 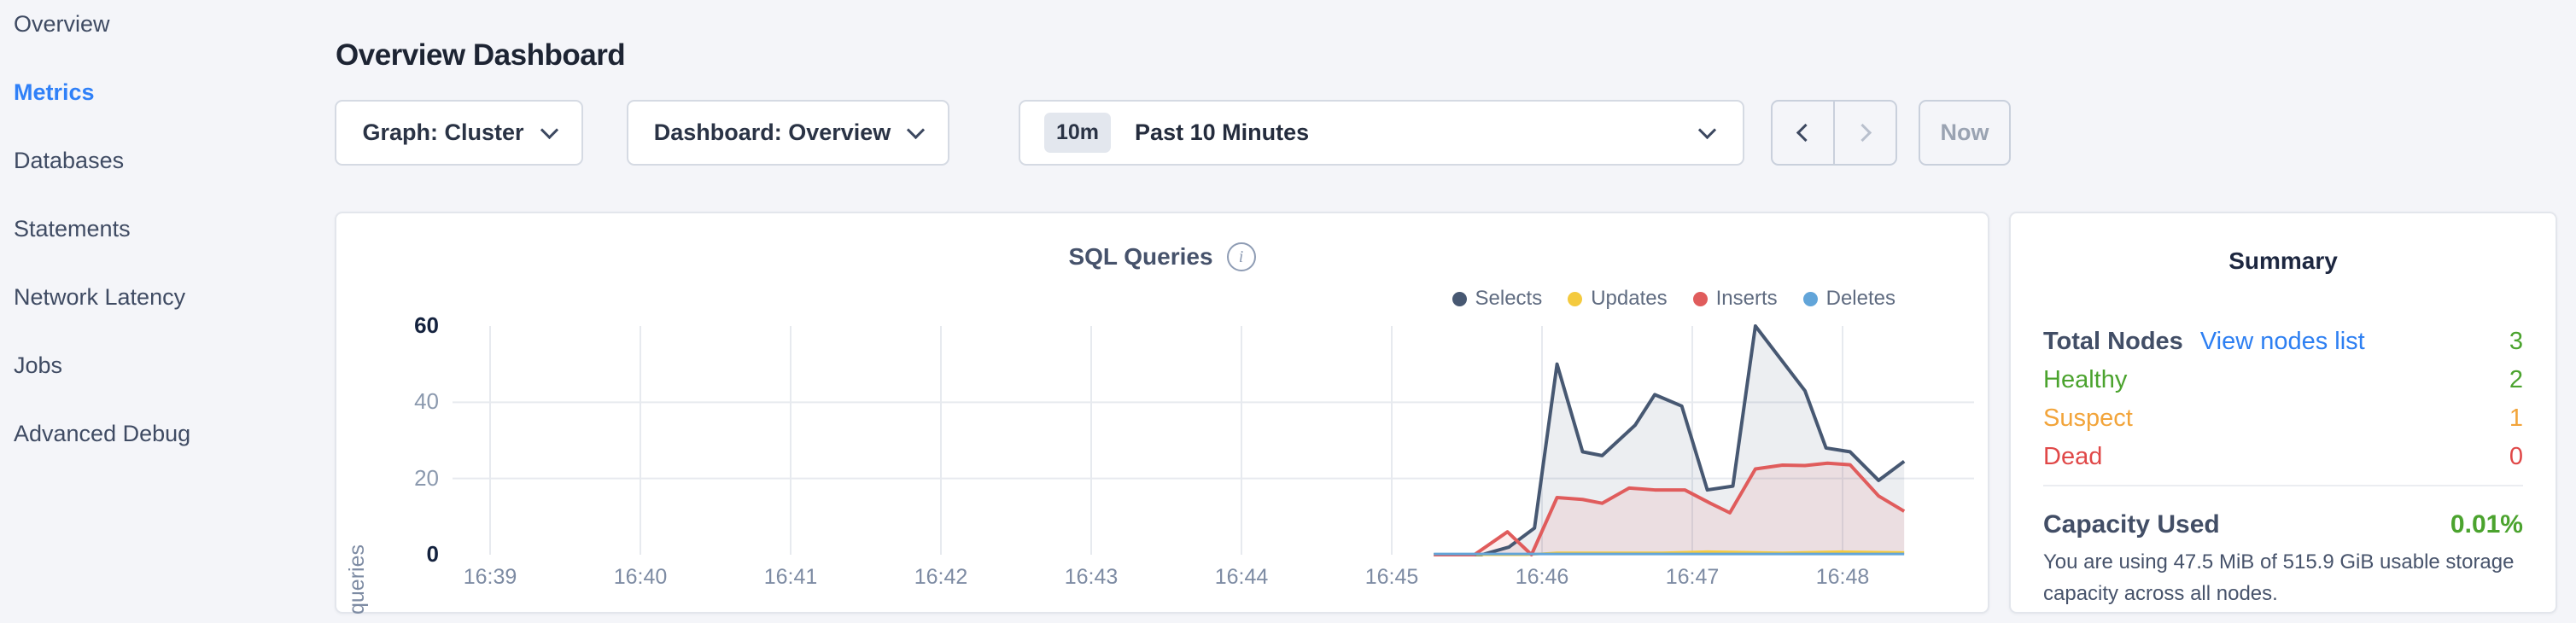 I want to click on suspect-nodes-row: Suspect 1, so click(x=2283, y=419).